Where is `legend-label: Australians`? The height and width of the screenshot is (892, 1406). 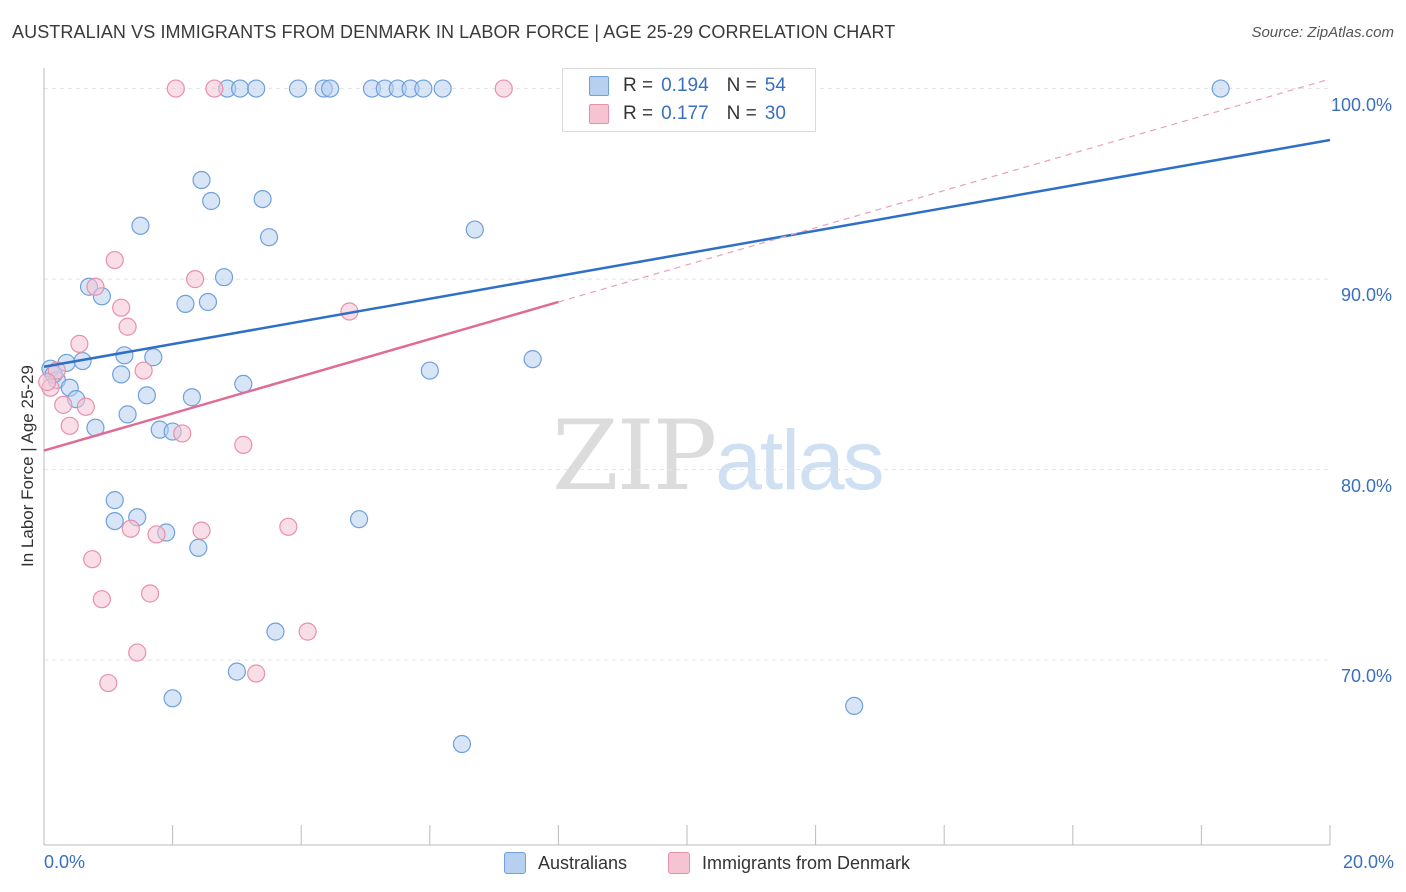 legend-label: Australians is located at coordinates (583, 862).